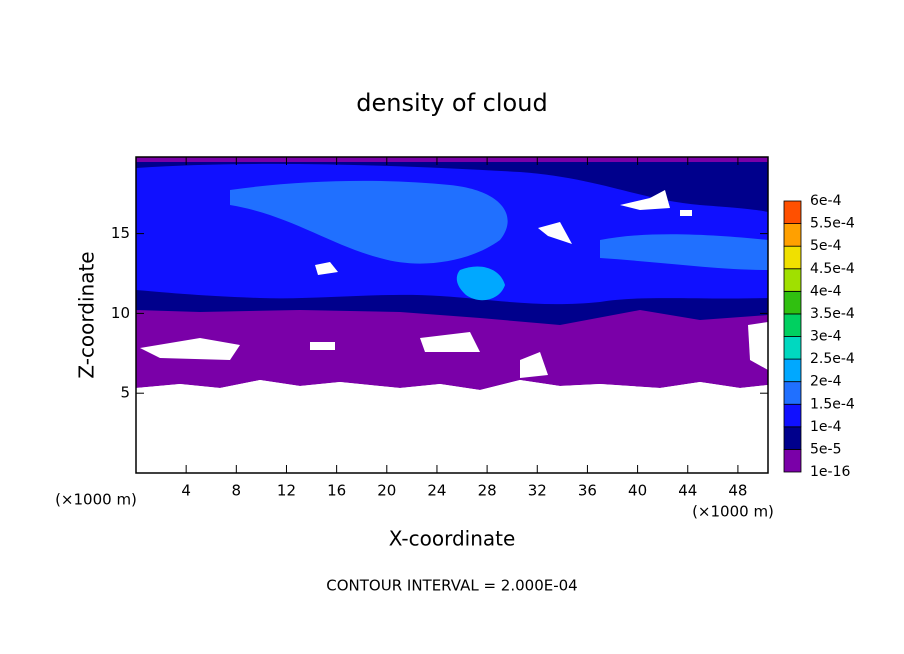 The image size is (904, 654). What do you see at coordinates (286, 491) in the screenshot?
I see `x-tick-label: 12` at bounding box center [286, 491].